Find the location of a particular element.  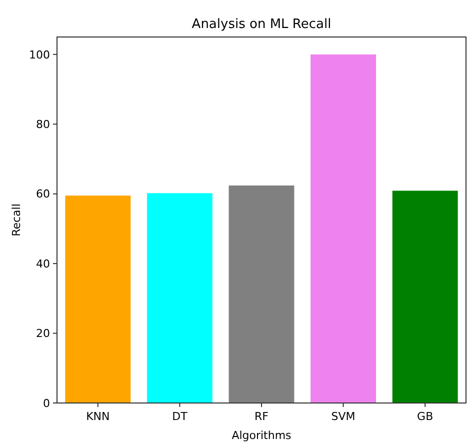

y-tick-label: 100 is located at coordinates (39, 55).